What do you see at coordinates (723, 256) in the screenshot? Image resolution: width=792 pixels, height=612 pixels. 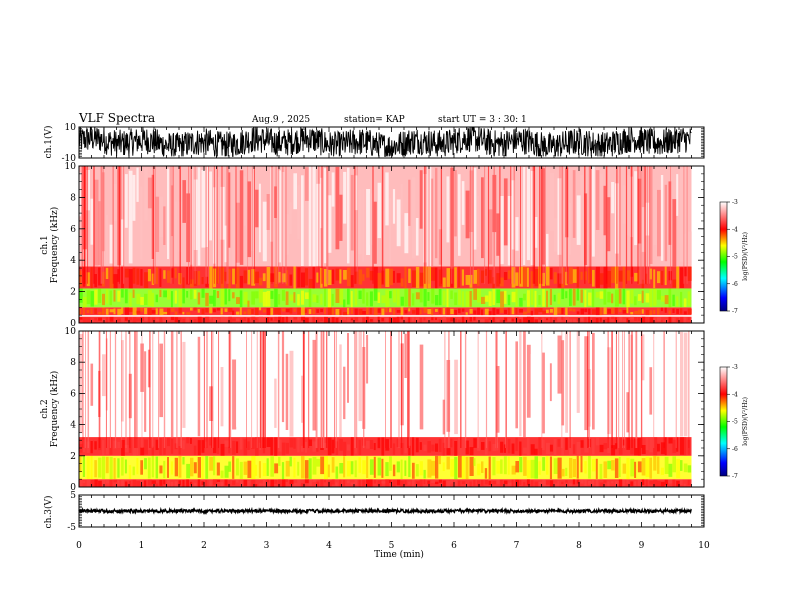 I see `colorbar-gradient` at bounding box center [723, 256].